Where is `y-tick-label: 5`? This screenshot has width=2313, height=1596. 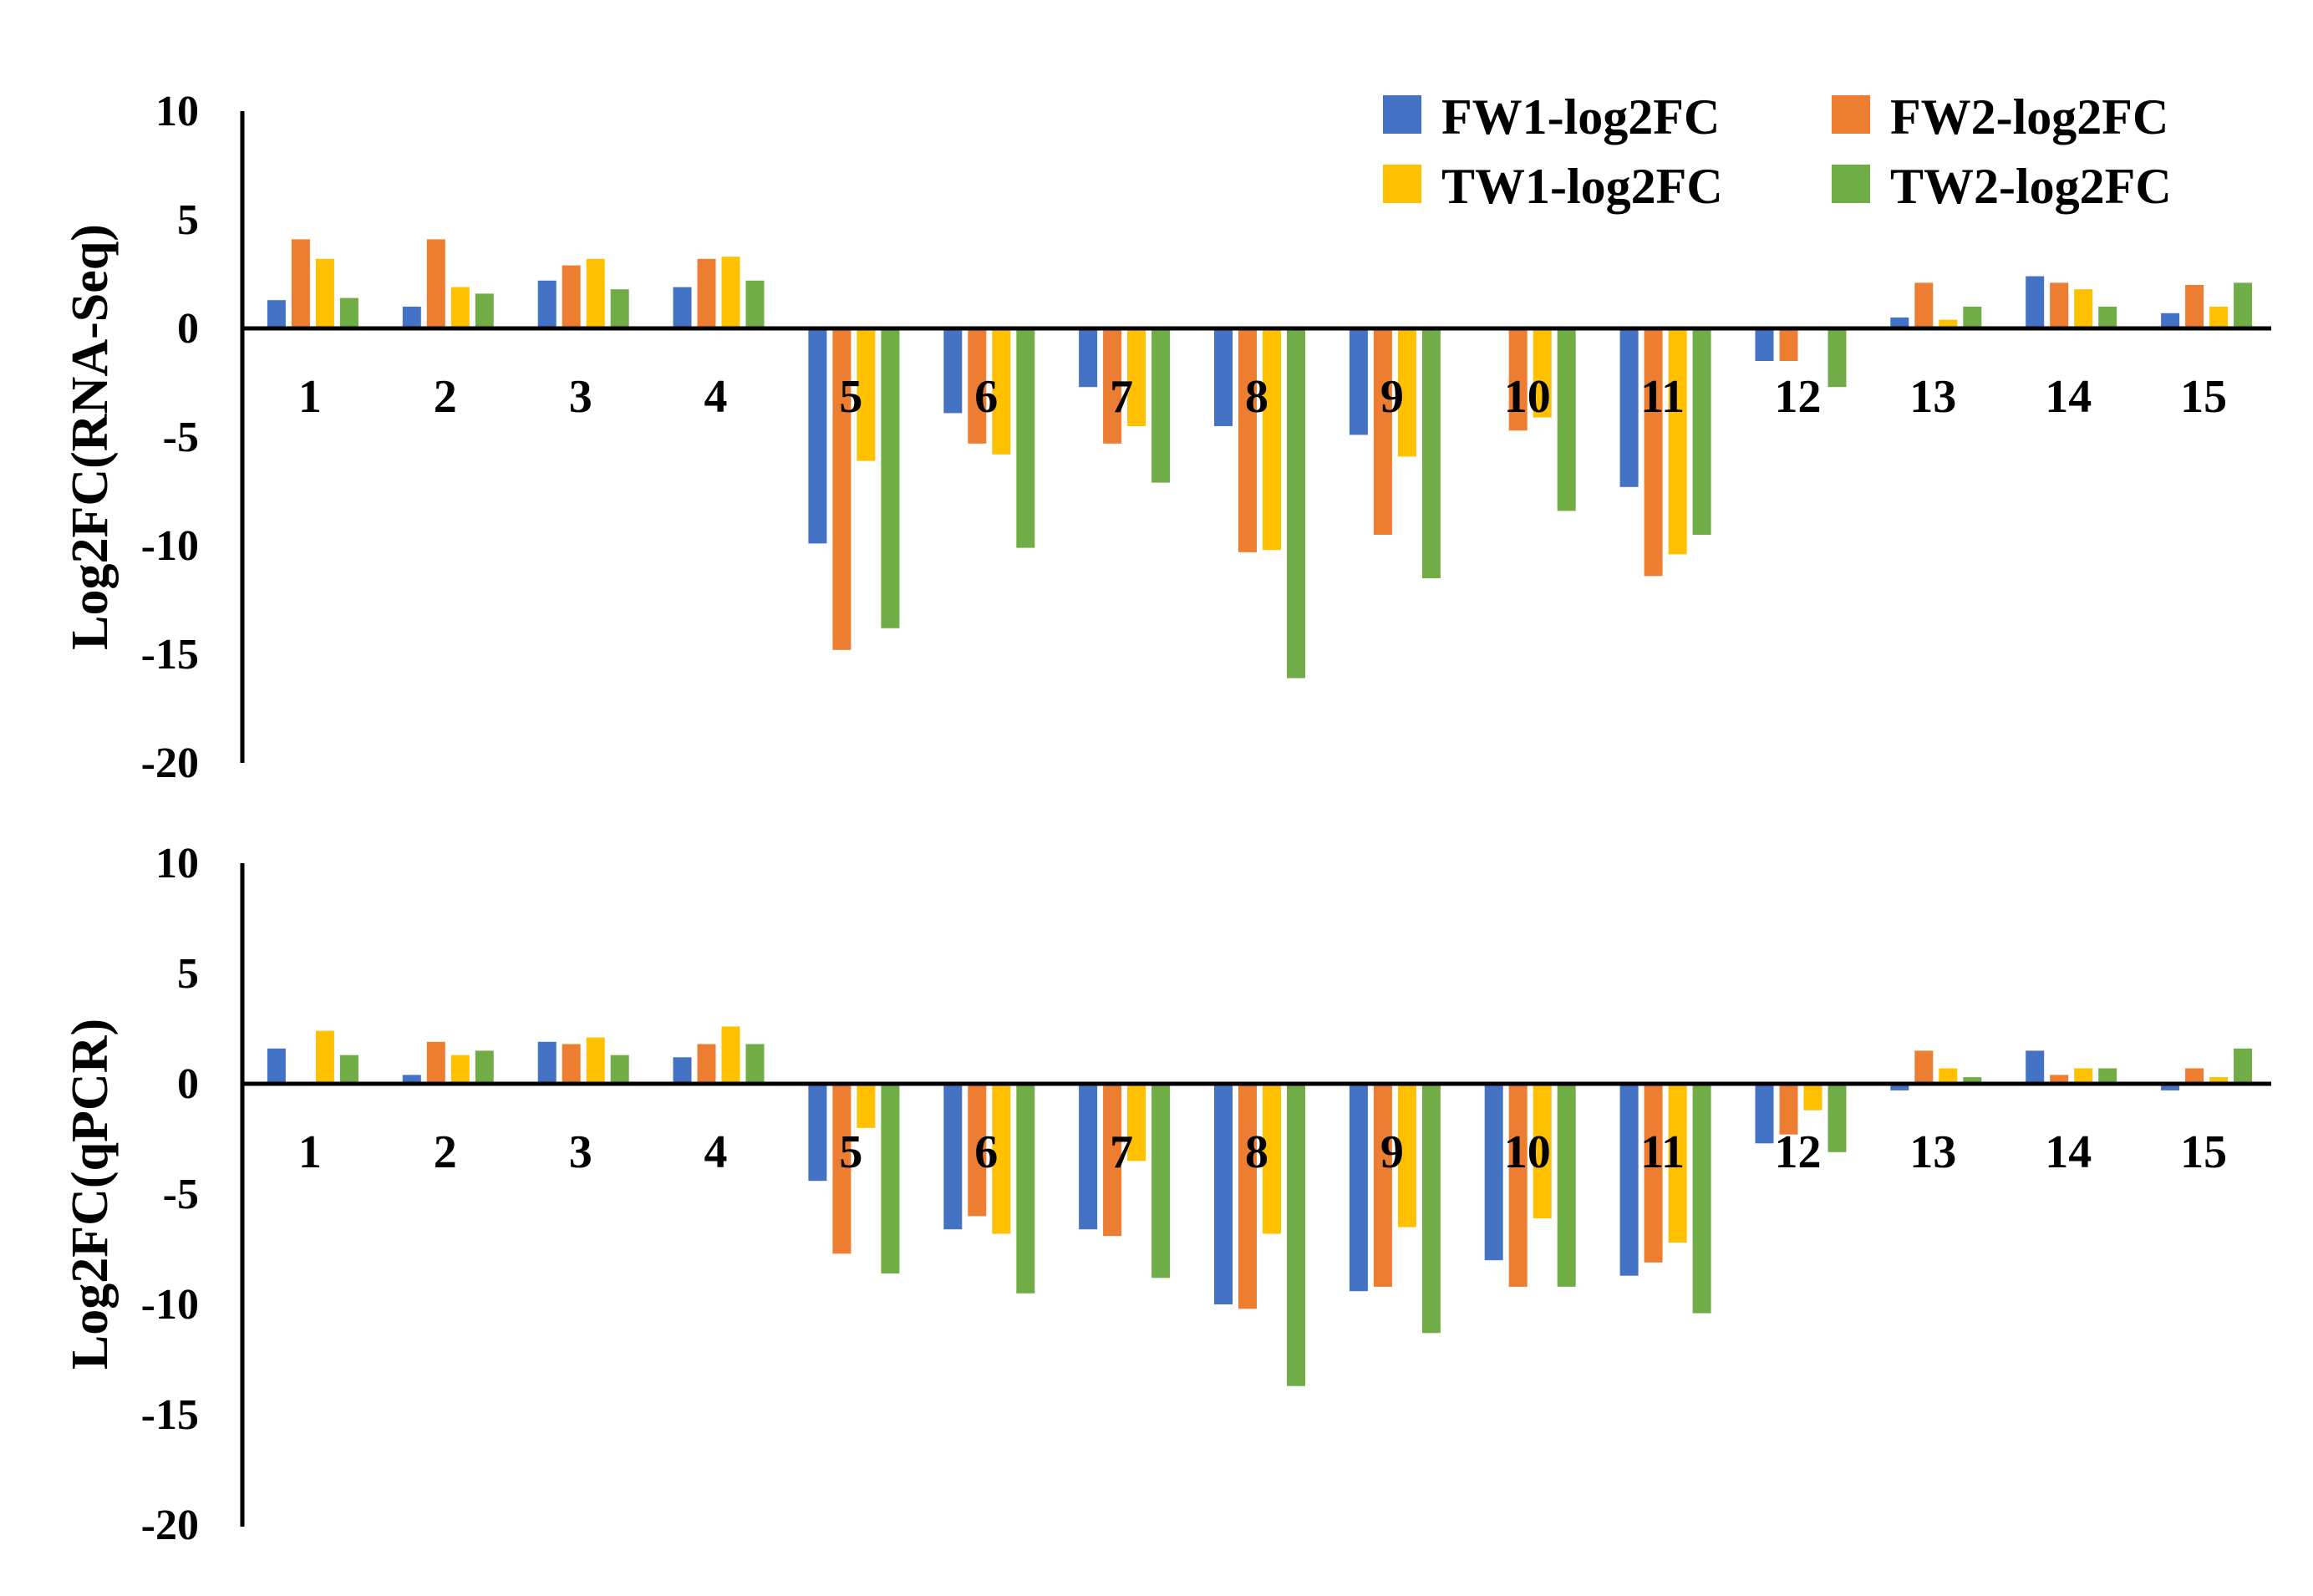
y-tick-label: 5 is located at coordinates (188, 974).